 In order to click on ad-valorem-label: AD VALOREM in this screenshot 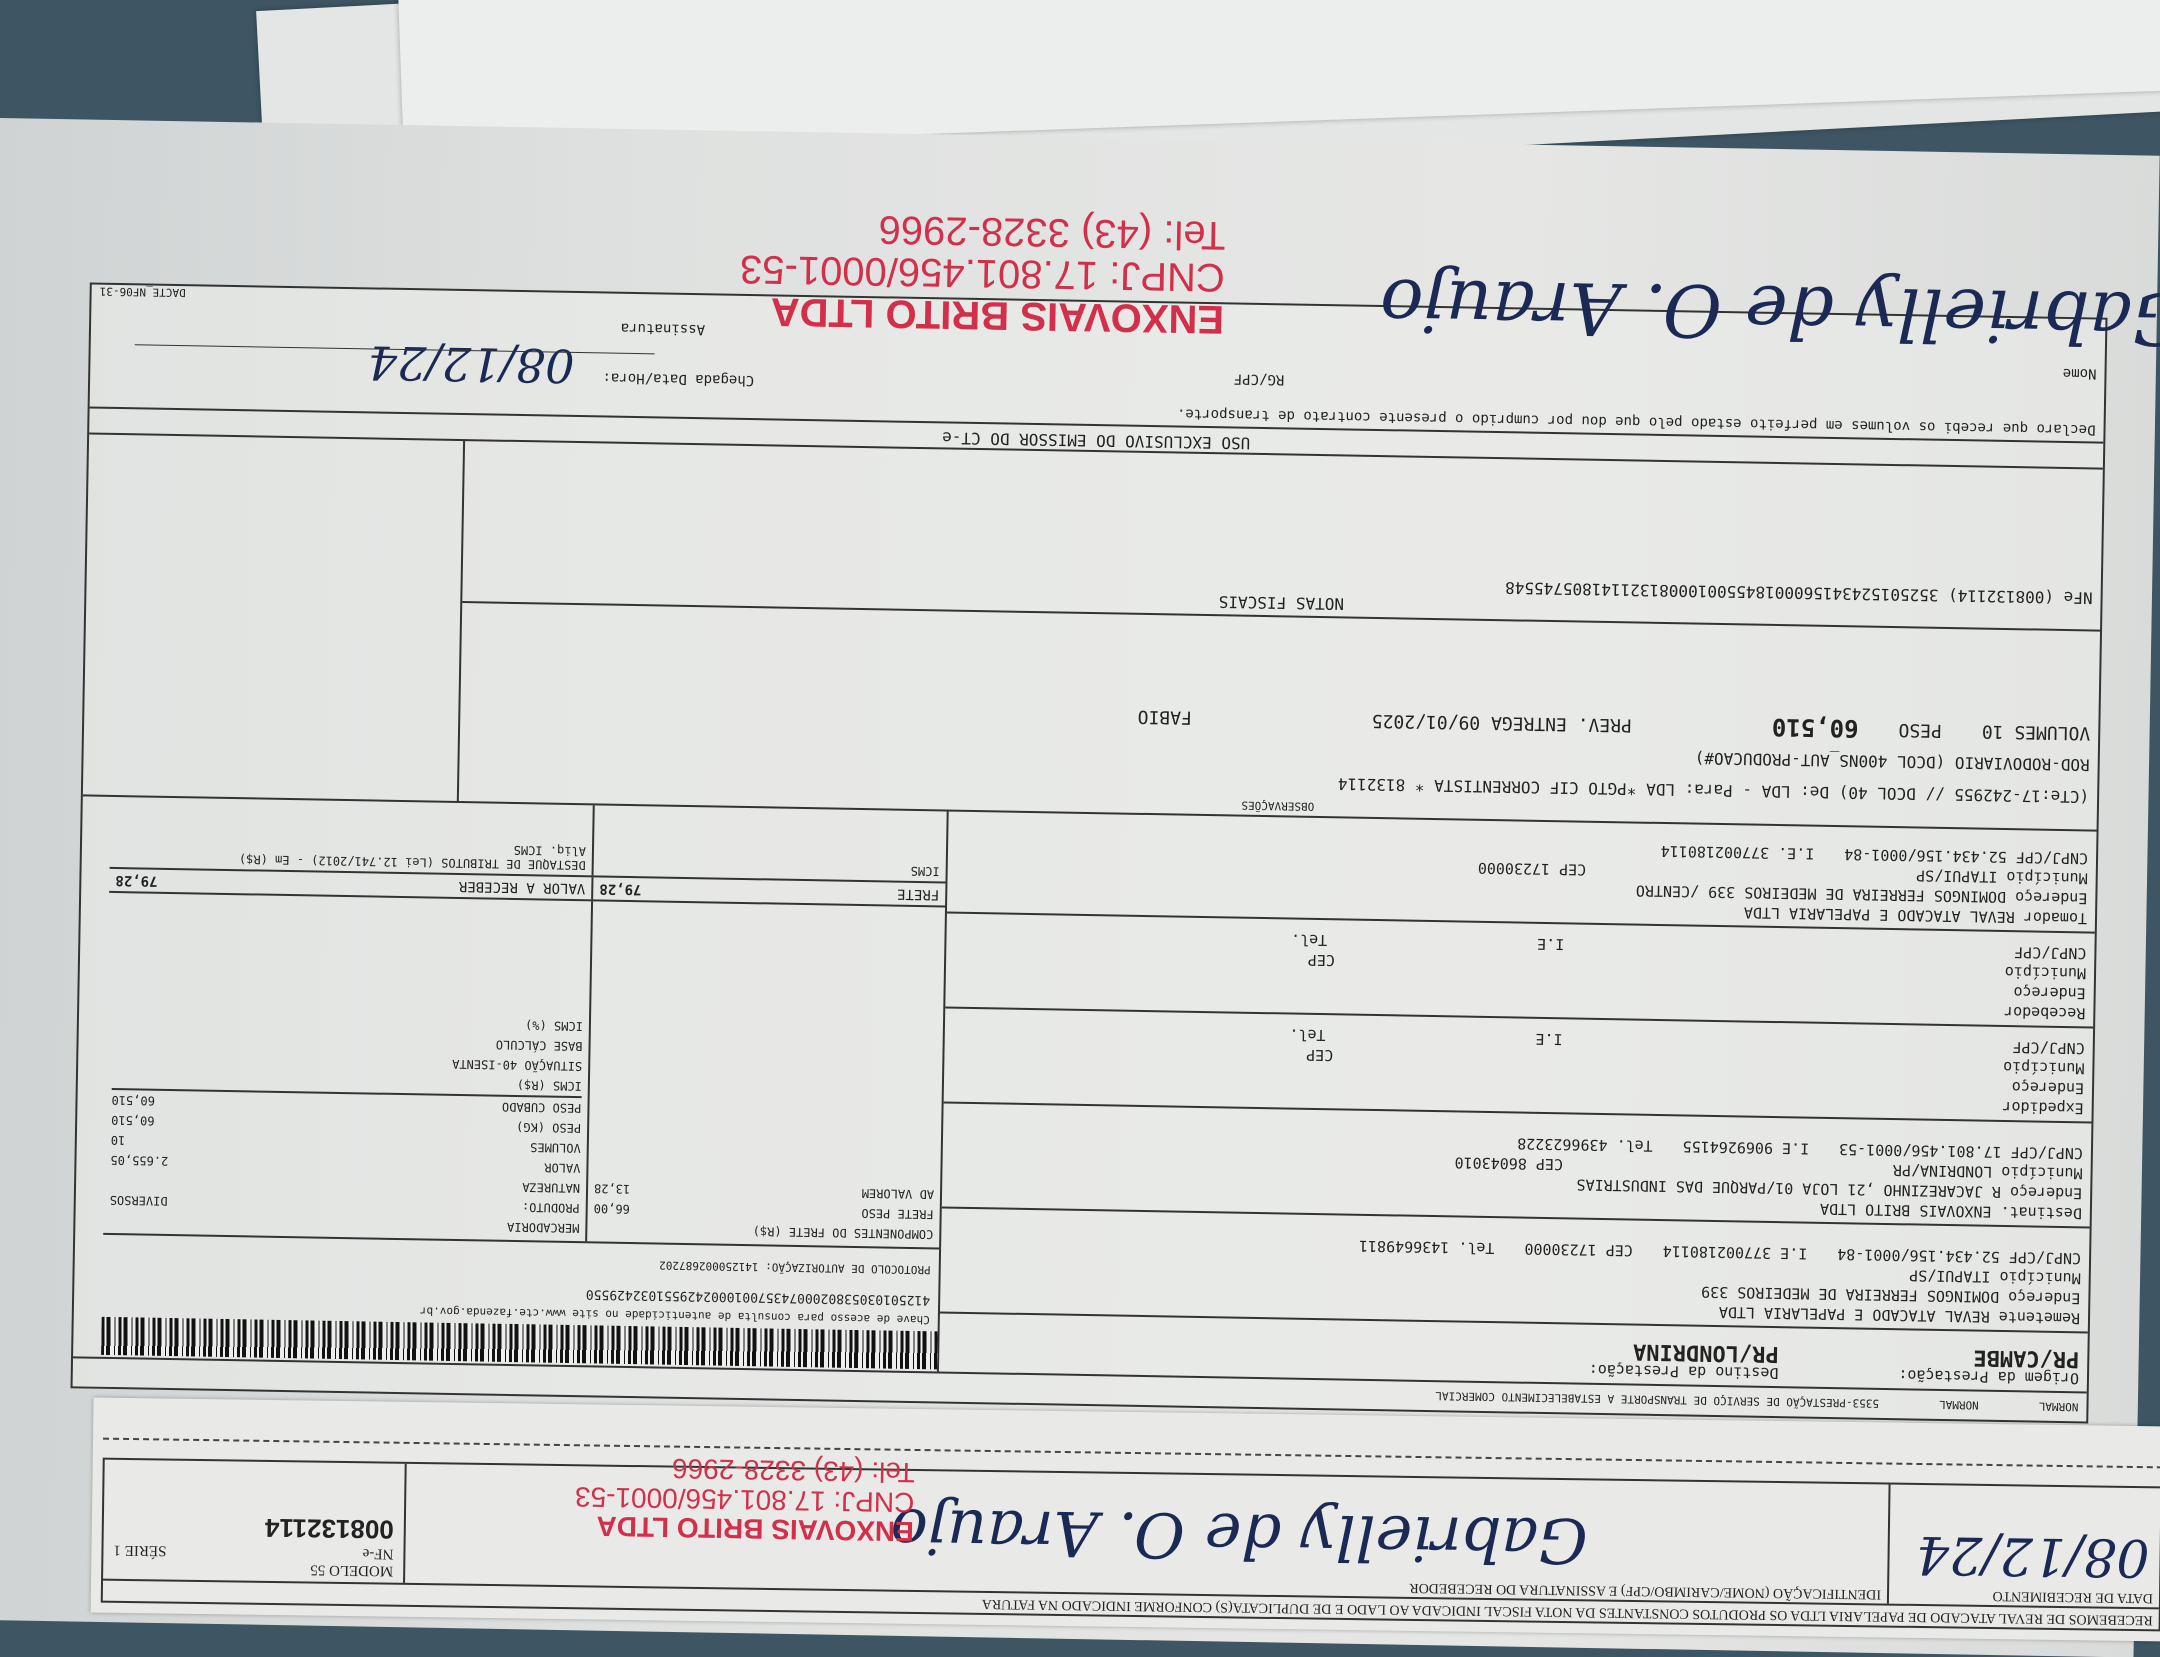, I will do `click(898, 1194)`.